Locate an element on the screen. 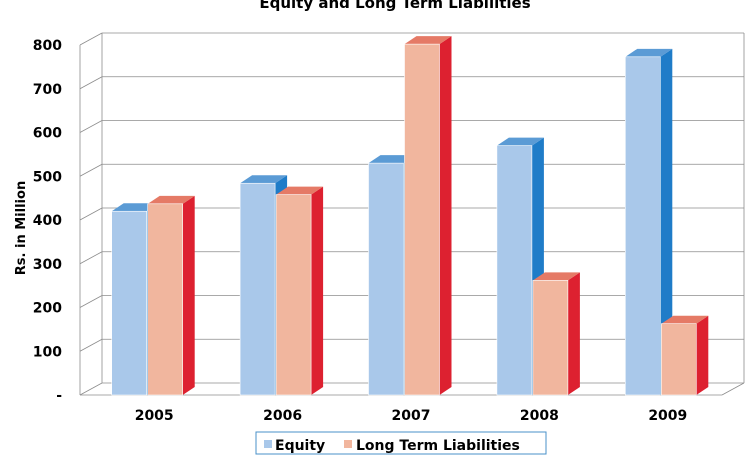 Image resolution: width=748 pixels, height=456 pixels. floor-right-edge is located at coordinates (733, 389).